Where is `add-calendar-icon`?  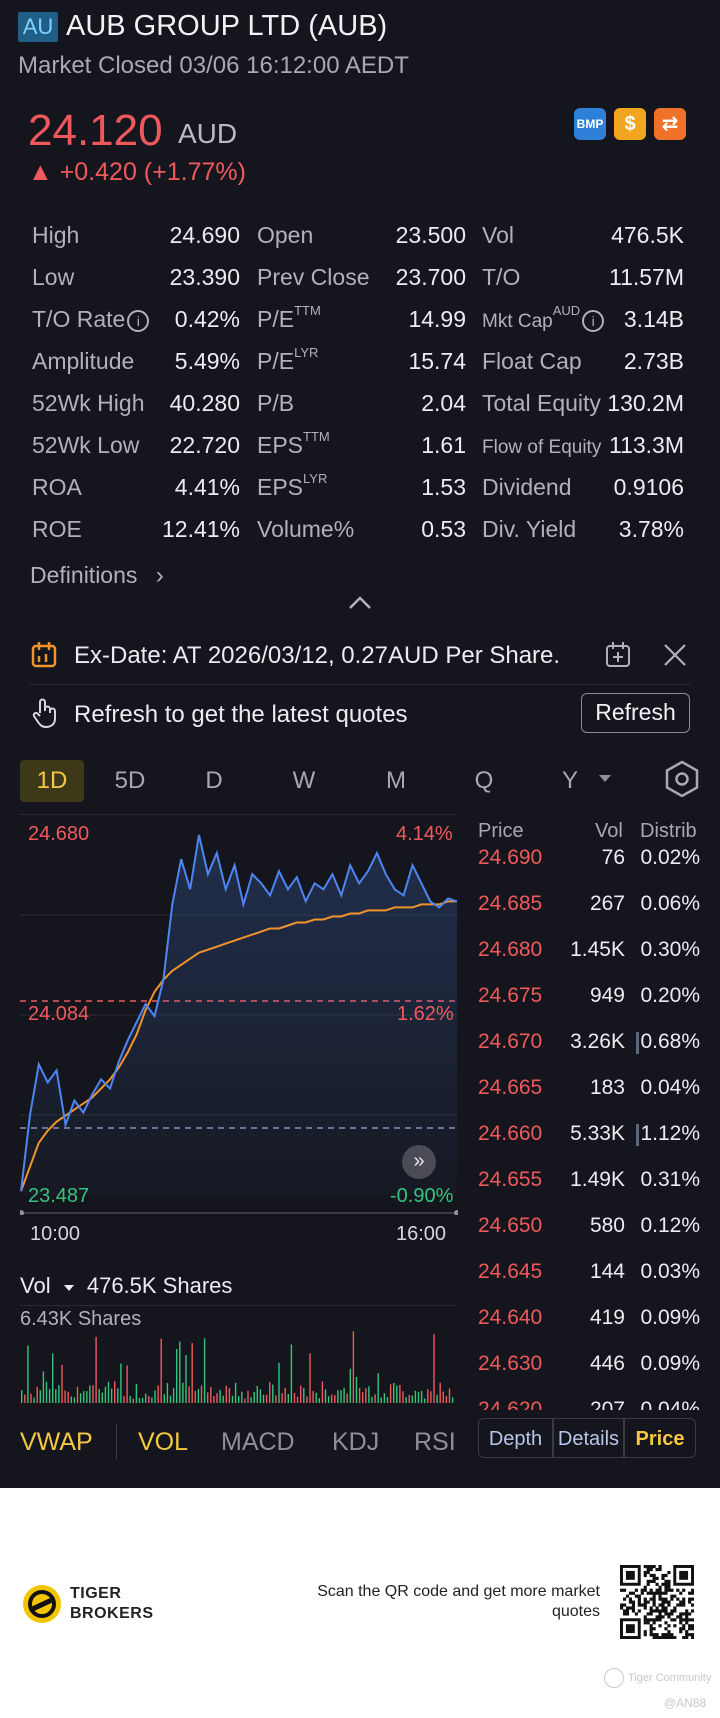 add-calendar-icon is located at coordinates (618, 657).